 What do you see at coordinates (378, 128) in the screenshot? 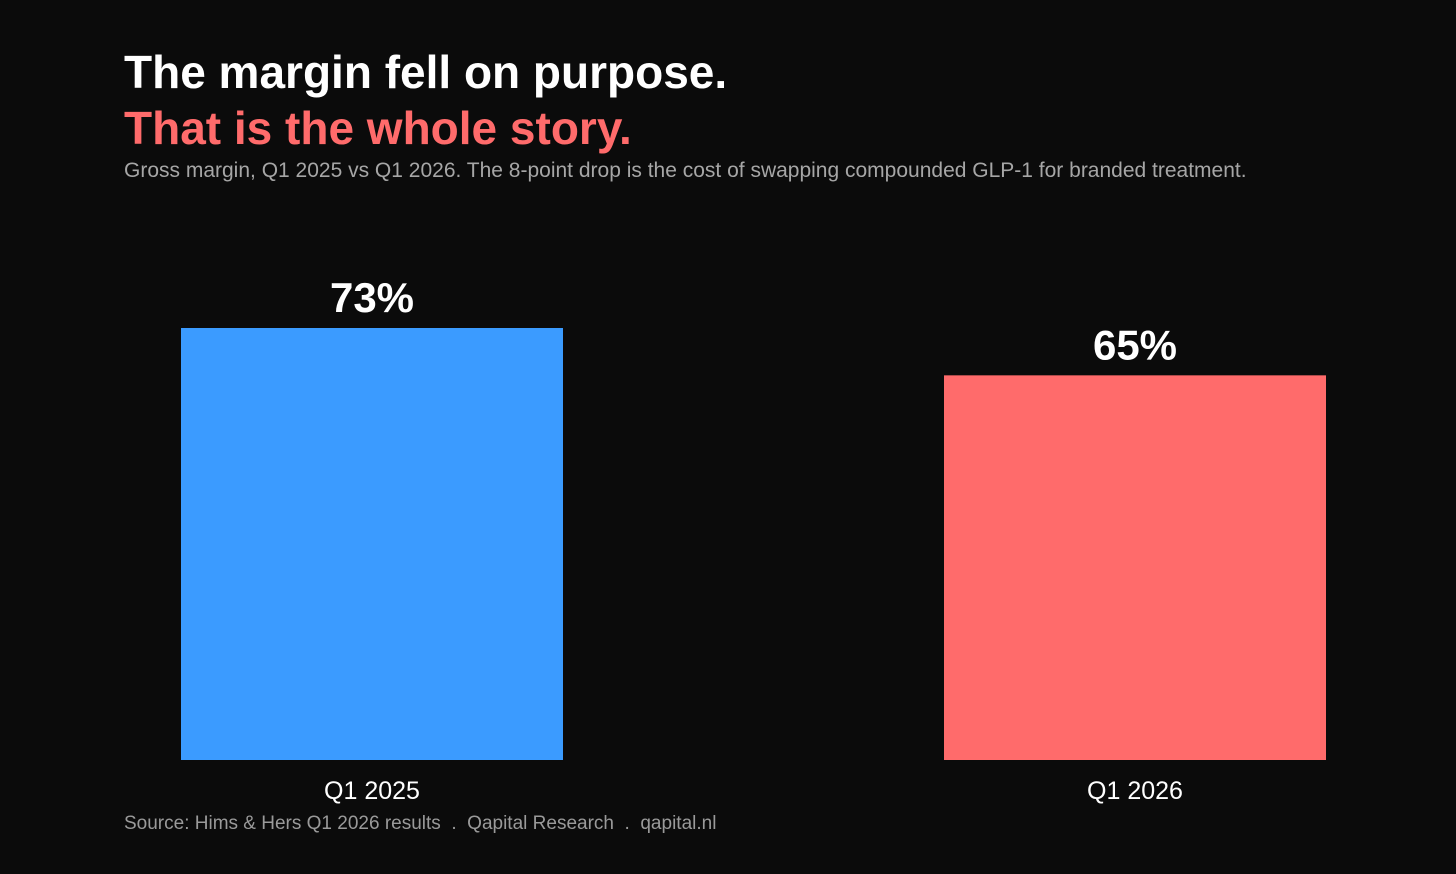
I see `chart-subtitle: That is the whole story.` at bounding box center [378, 128].